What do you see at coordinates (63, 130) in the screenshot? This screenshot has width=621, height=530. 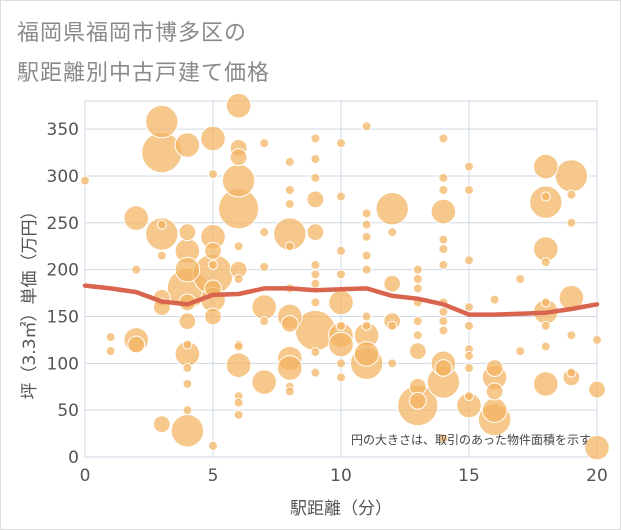 I see `y-tick-label: 350` at bounding box center [63, 130].